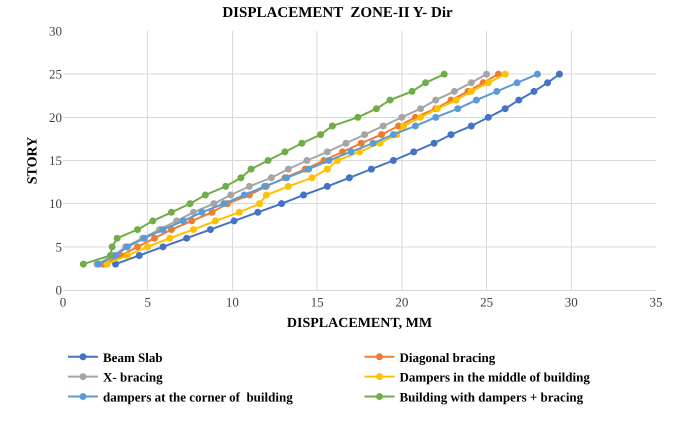 The height and width of the screenshot is (430, 675). I want to click on x-tick-label: 35, so click(656, 302).